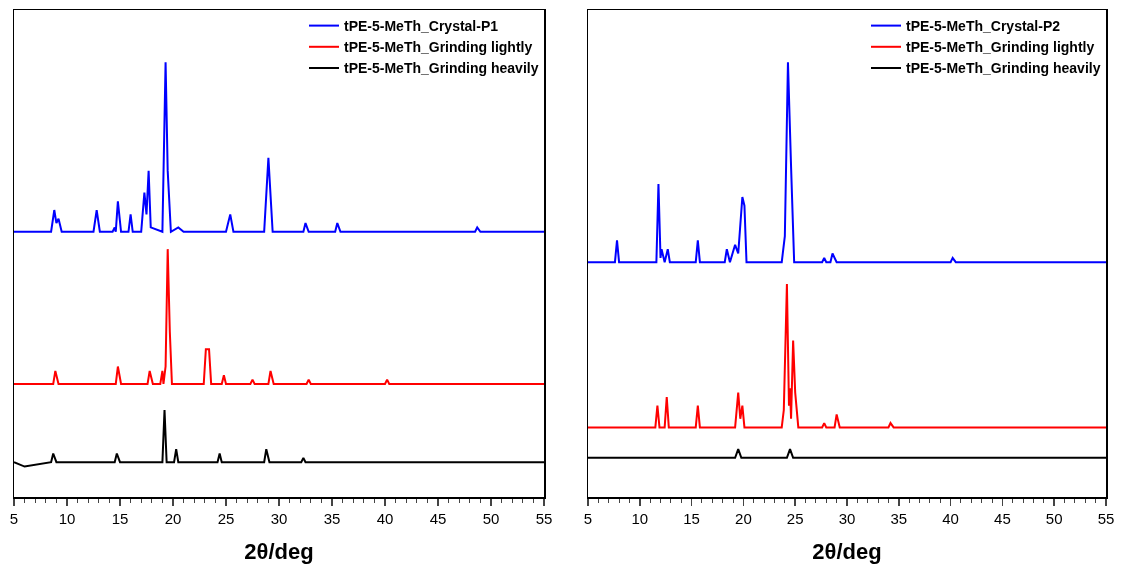  I want to click on legend-label: tPE-5-MeTh_Crystal-P2, so click(983, 26).